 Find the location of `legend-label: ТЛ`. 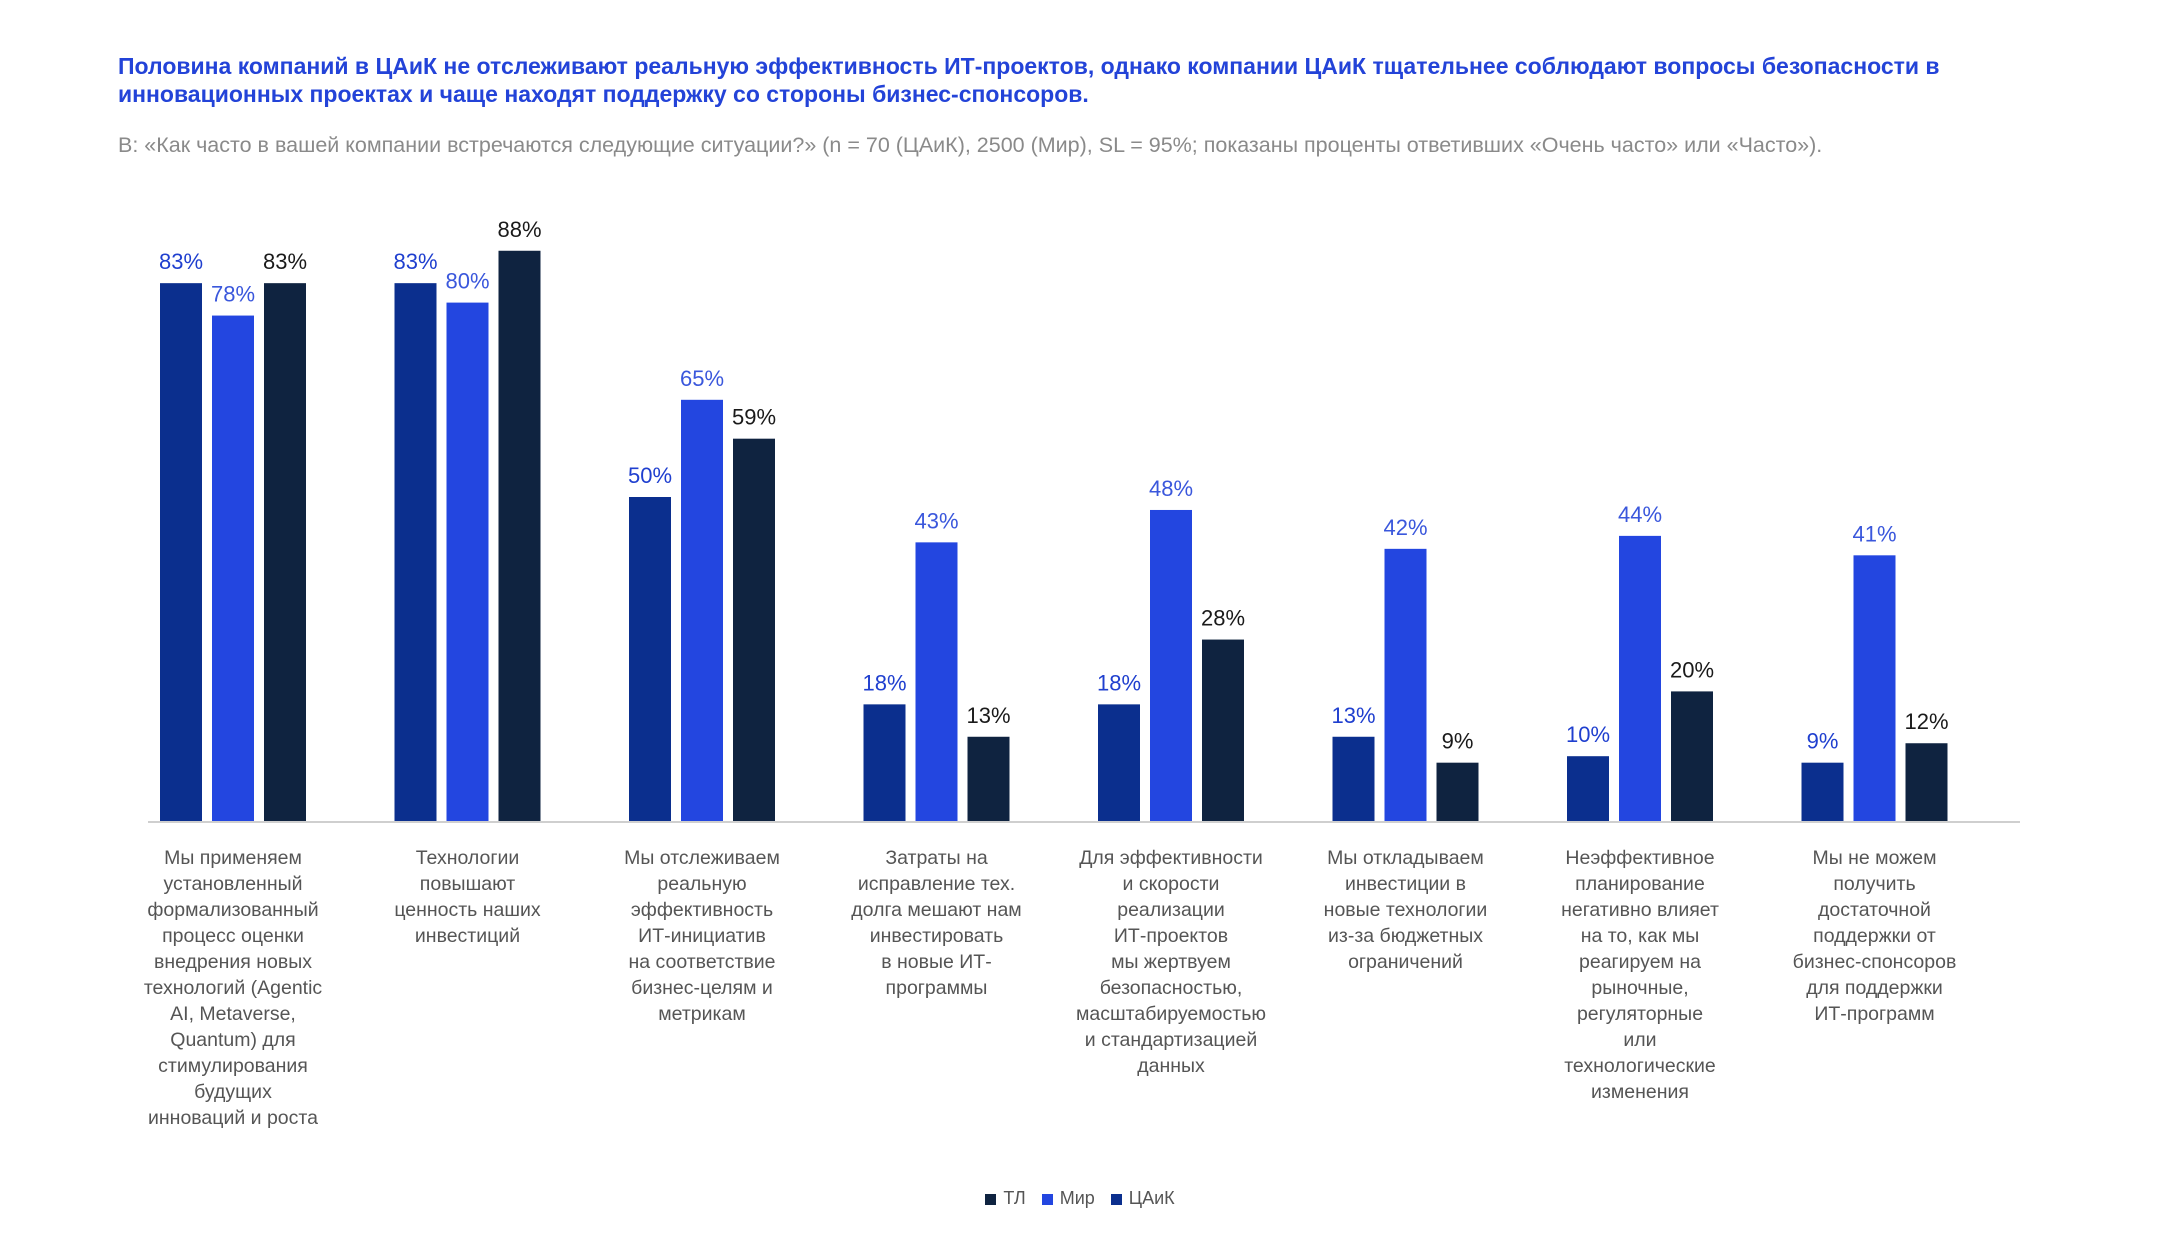

legend-label: ТЛ is located at coordinates (1014, 1198).